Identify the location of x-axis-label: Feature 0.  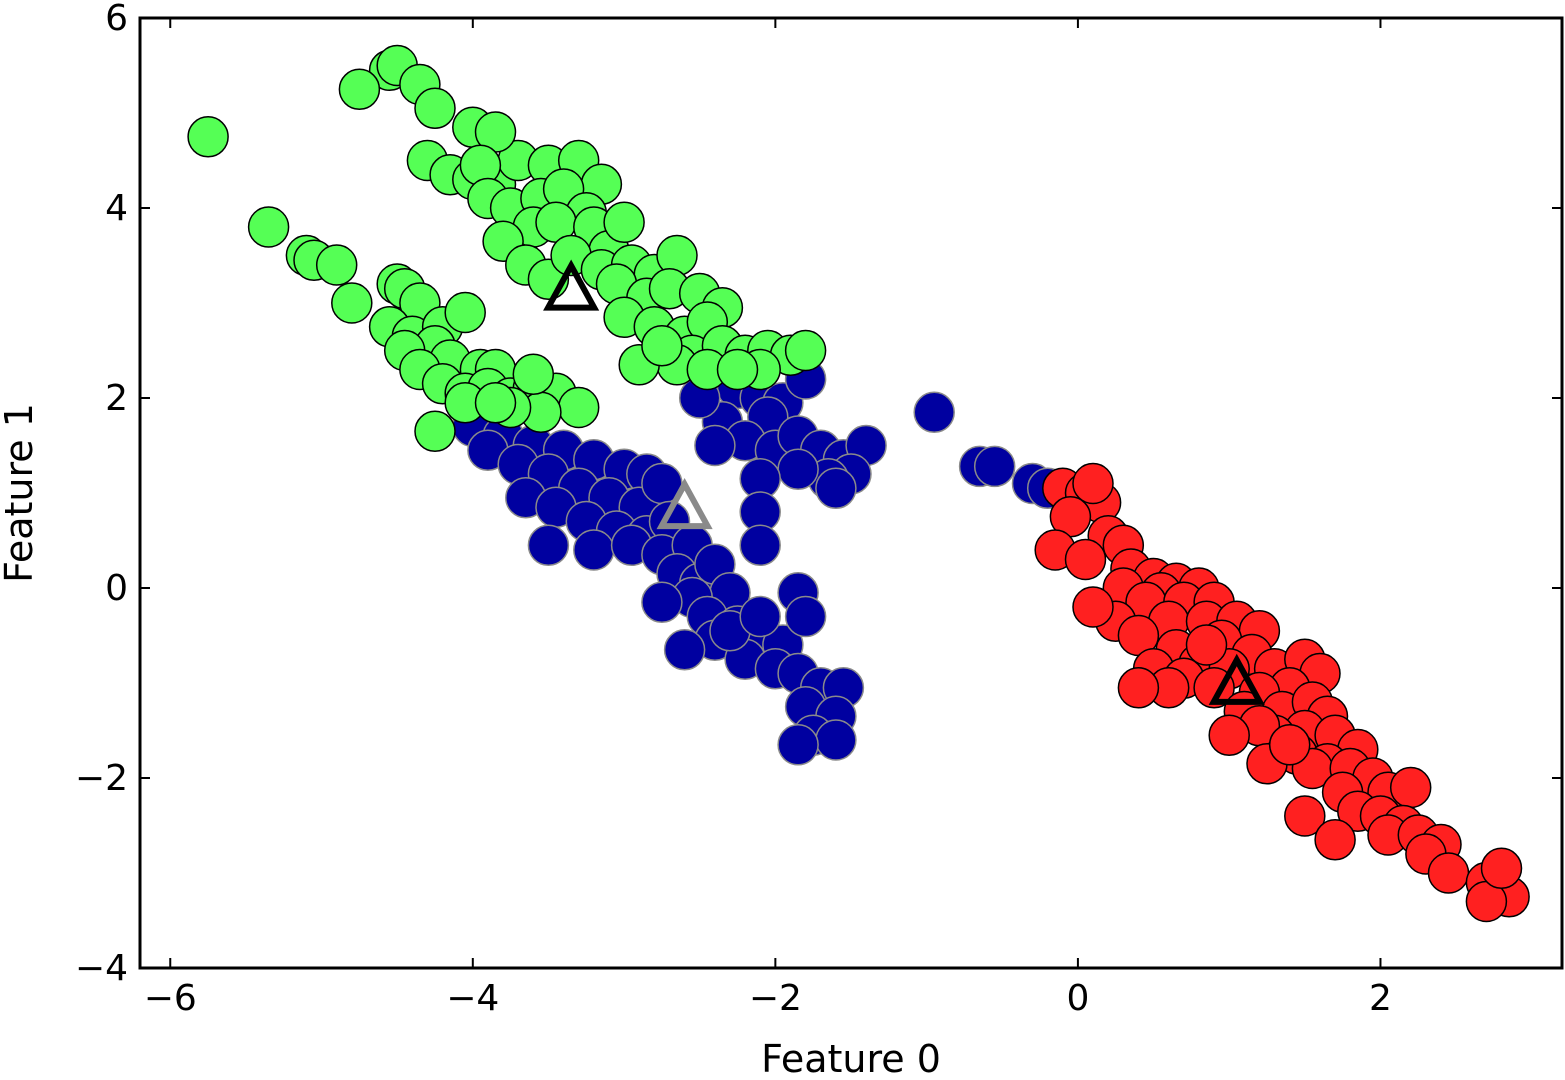
(851, 1058).